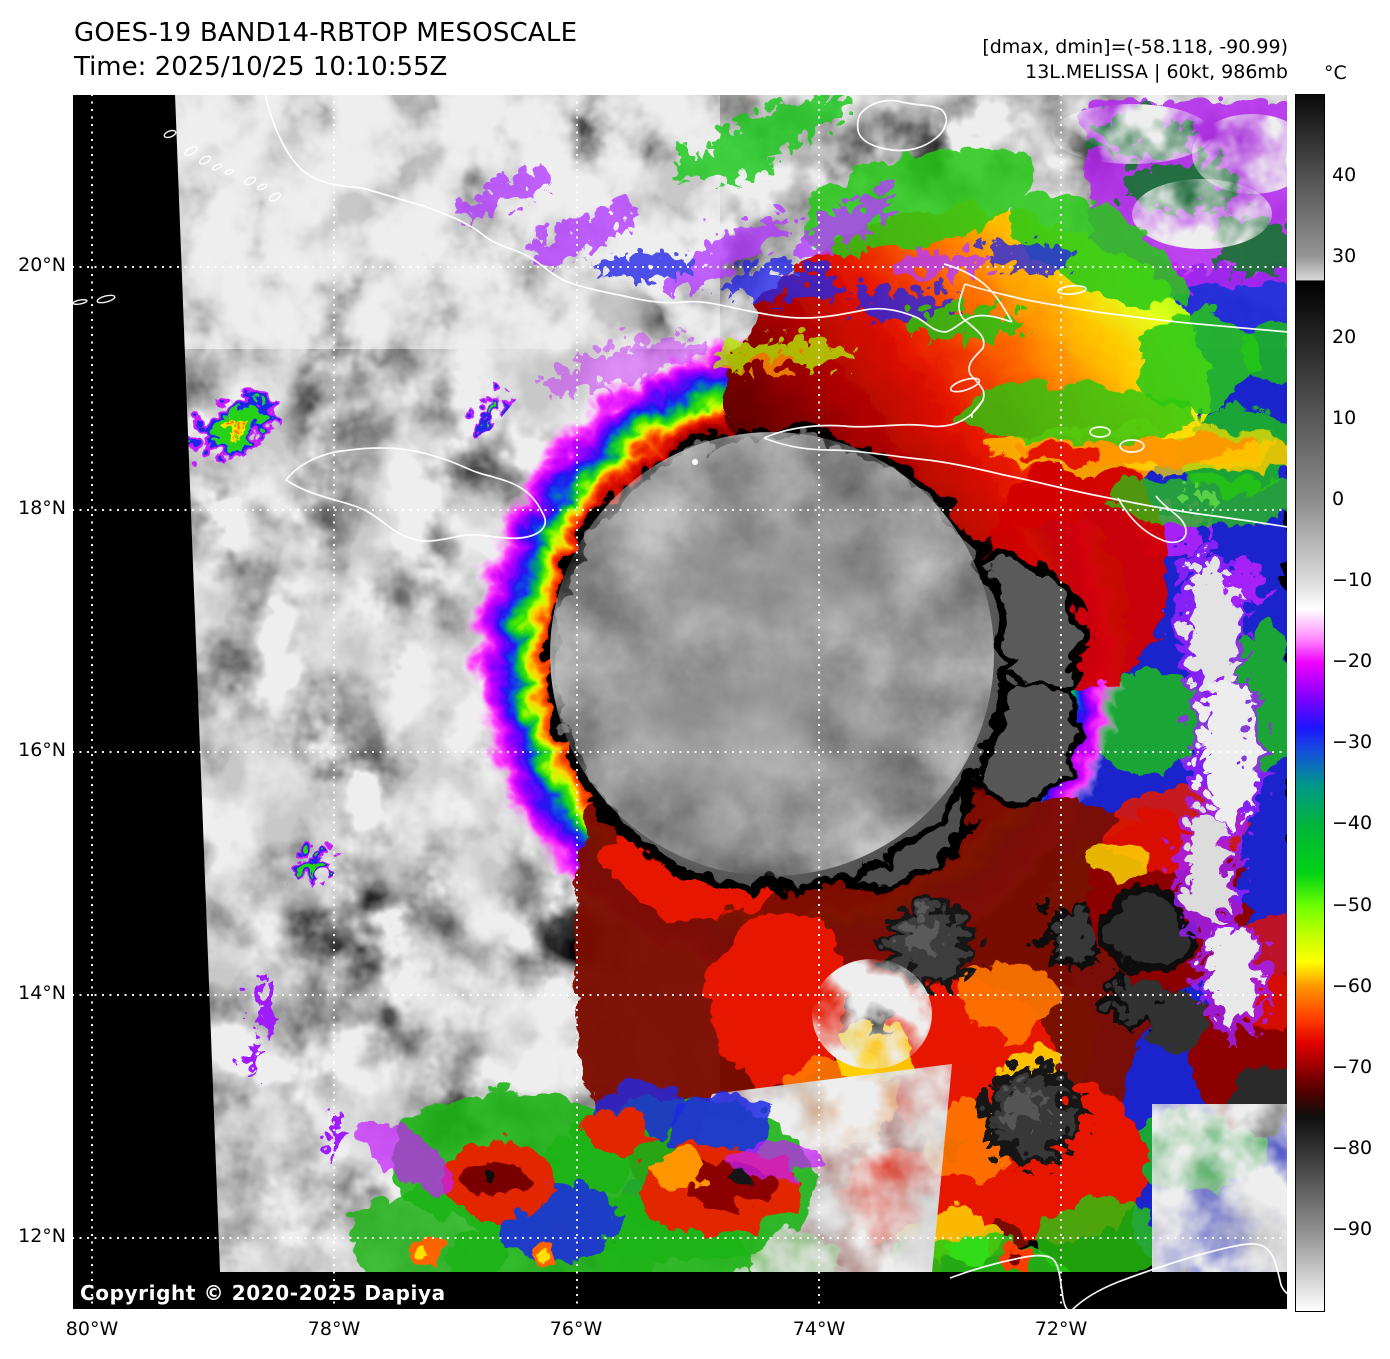 This screenshot has width=1390, height=1359. I want to click on colorbar-tick: −60, so click(1352, 986).